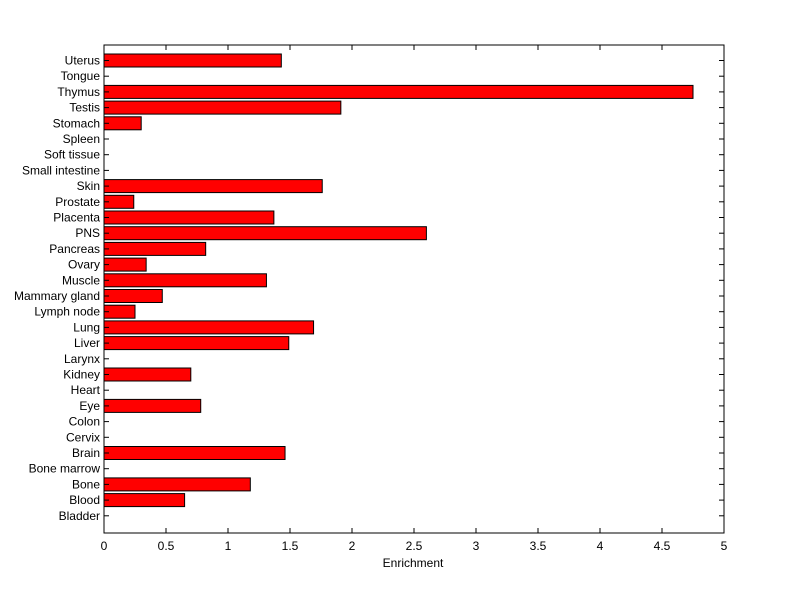 This screenshot has width=800, height=599. I want to click on bar-blood, so click(144, 500).